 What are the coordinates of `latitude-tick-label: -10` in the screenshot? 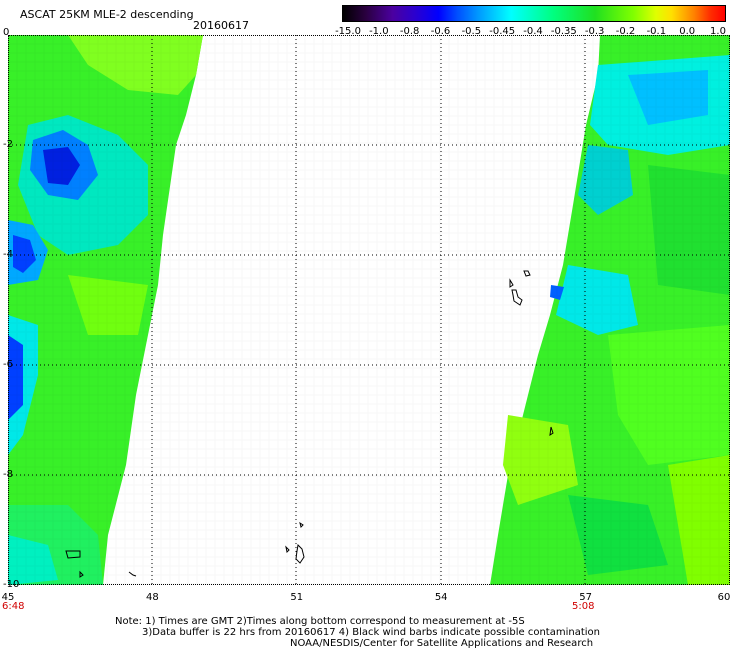 It's located at (11, 584).